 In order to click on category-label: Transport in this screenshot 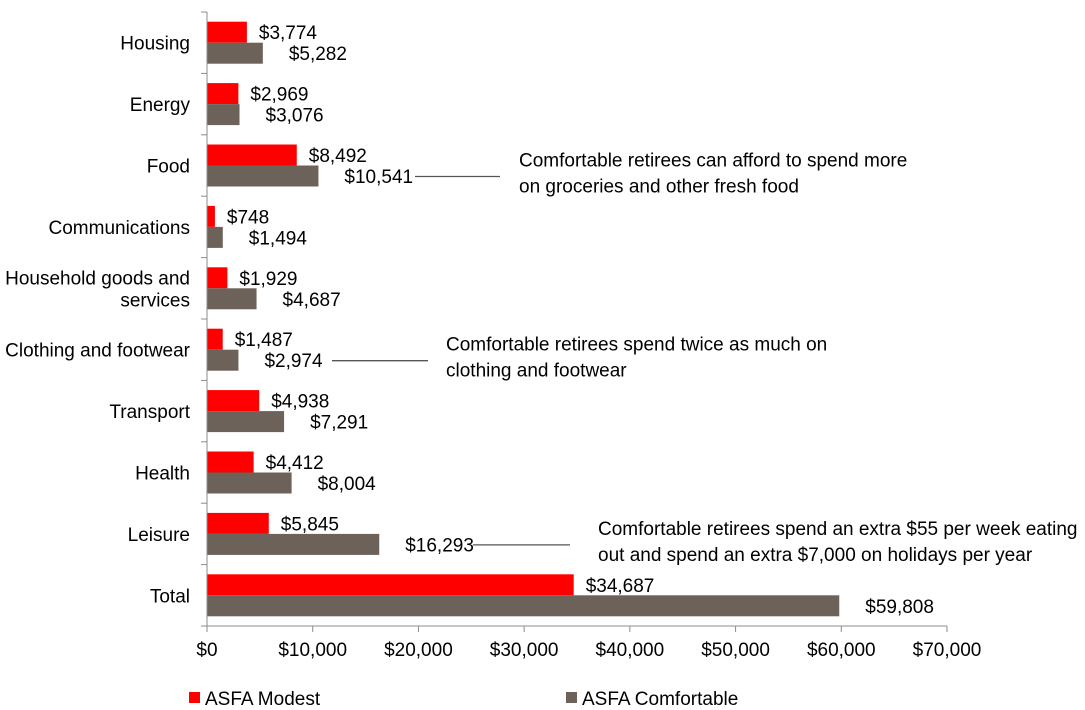, I will do `click(149, 412)`.